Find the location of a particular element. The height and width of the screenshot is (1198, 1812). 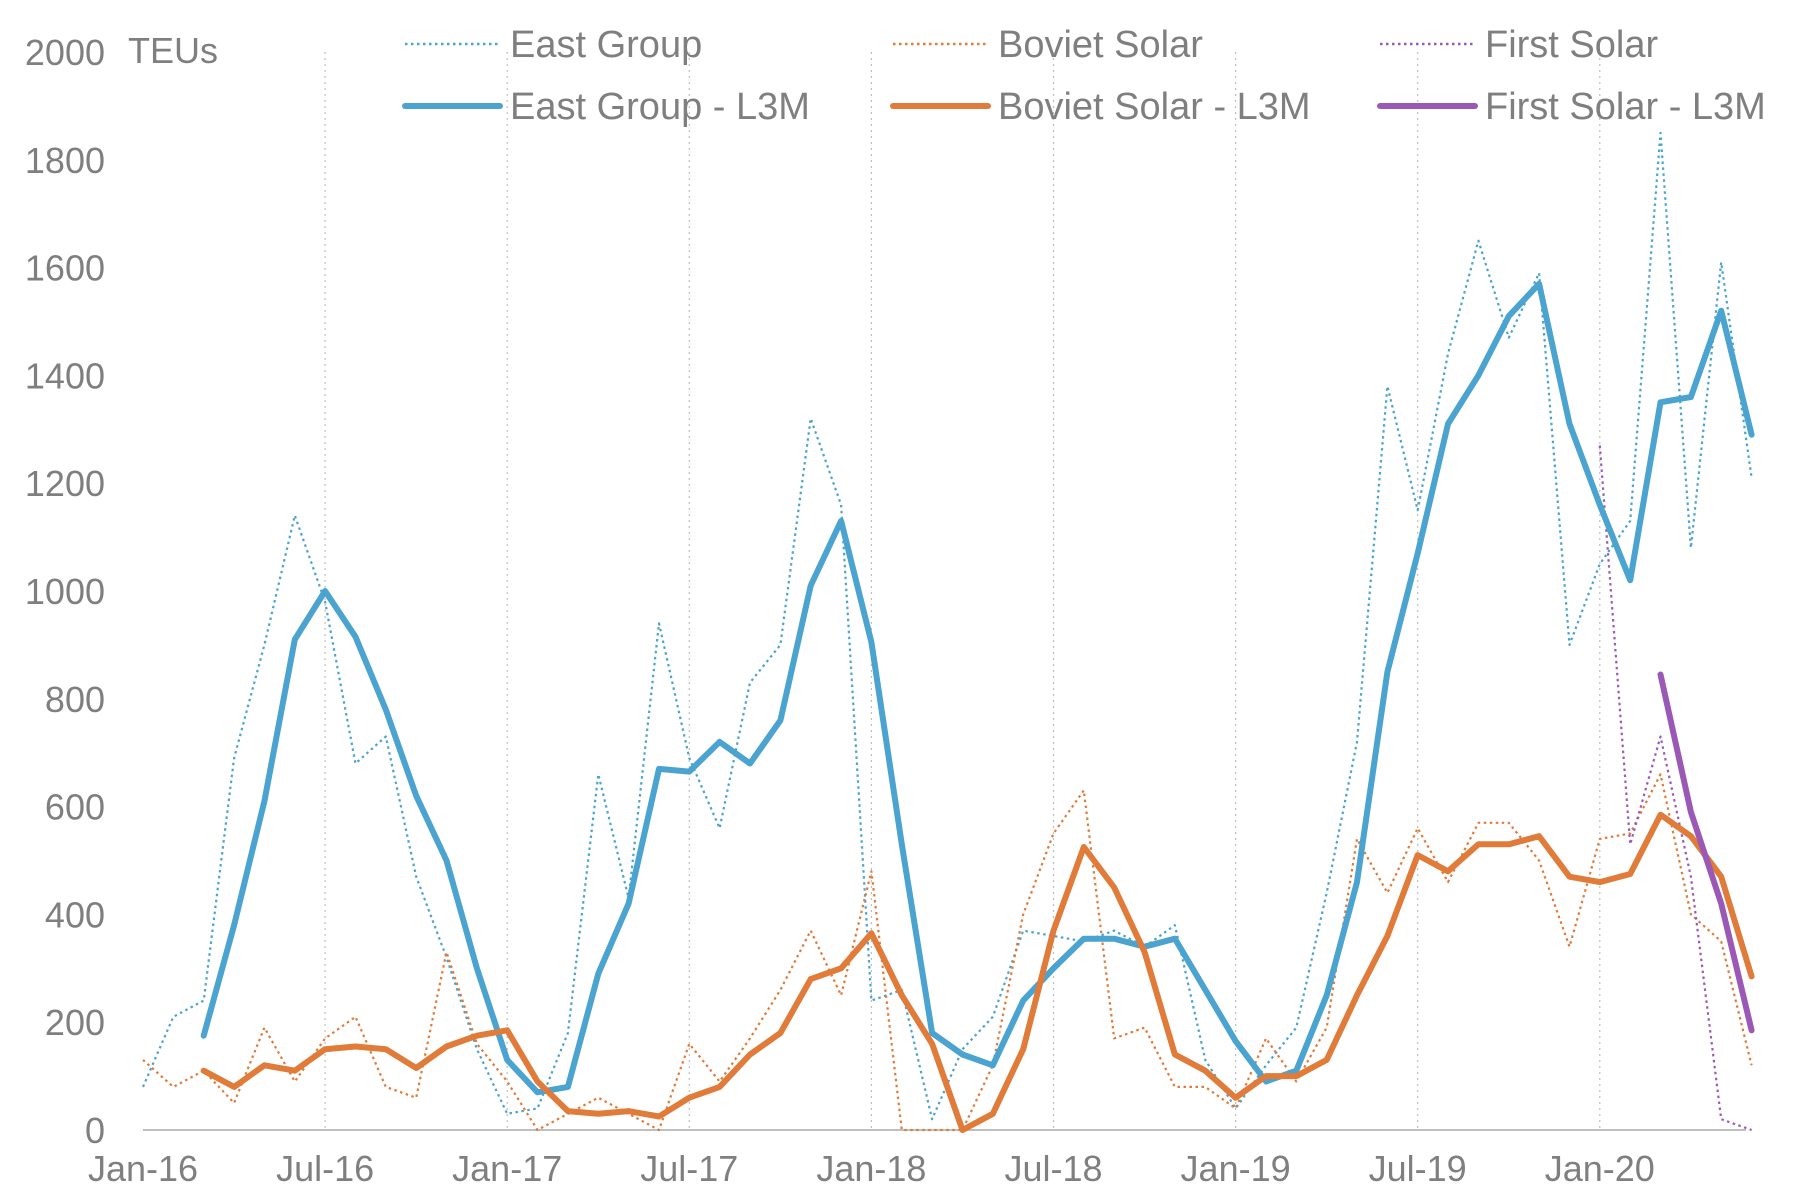

legend-entry-first-solar: First Solar is located at coordinates (1519, 45).